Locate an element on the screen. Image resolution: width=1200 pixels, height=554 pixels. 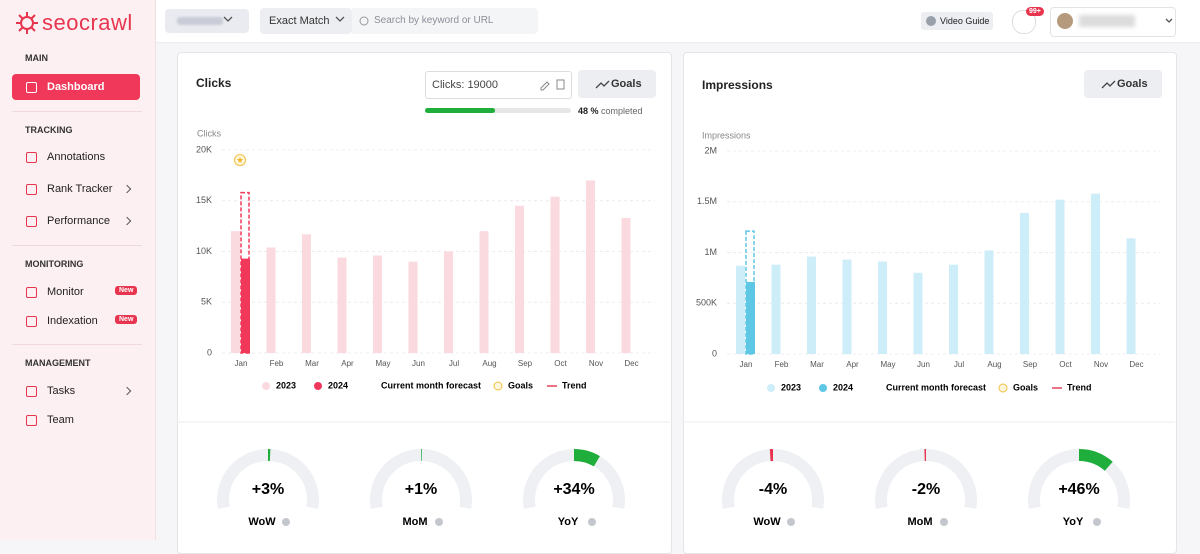
gauge-value-label: +1% is located at coordinates (421, 489).